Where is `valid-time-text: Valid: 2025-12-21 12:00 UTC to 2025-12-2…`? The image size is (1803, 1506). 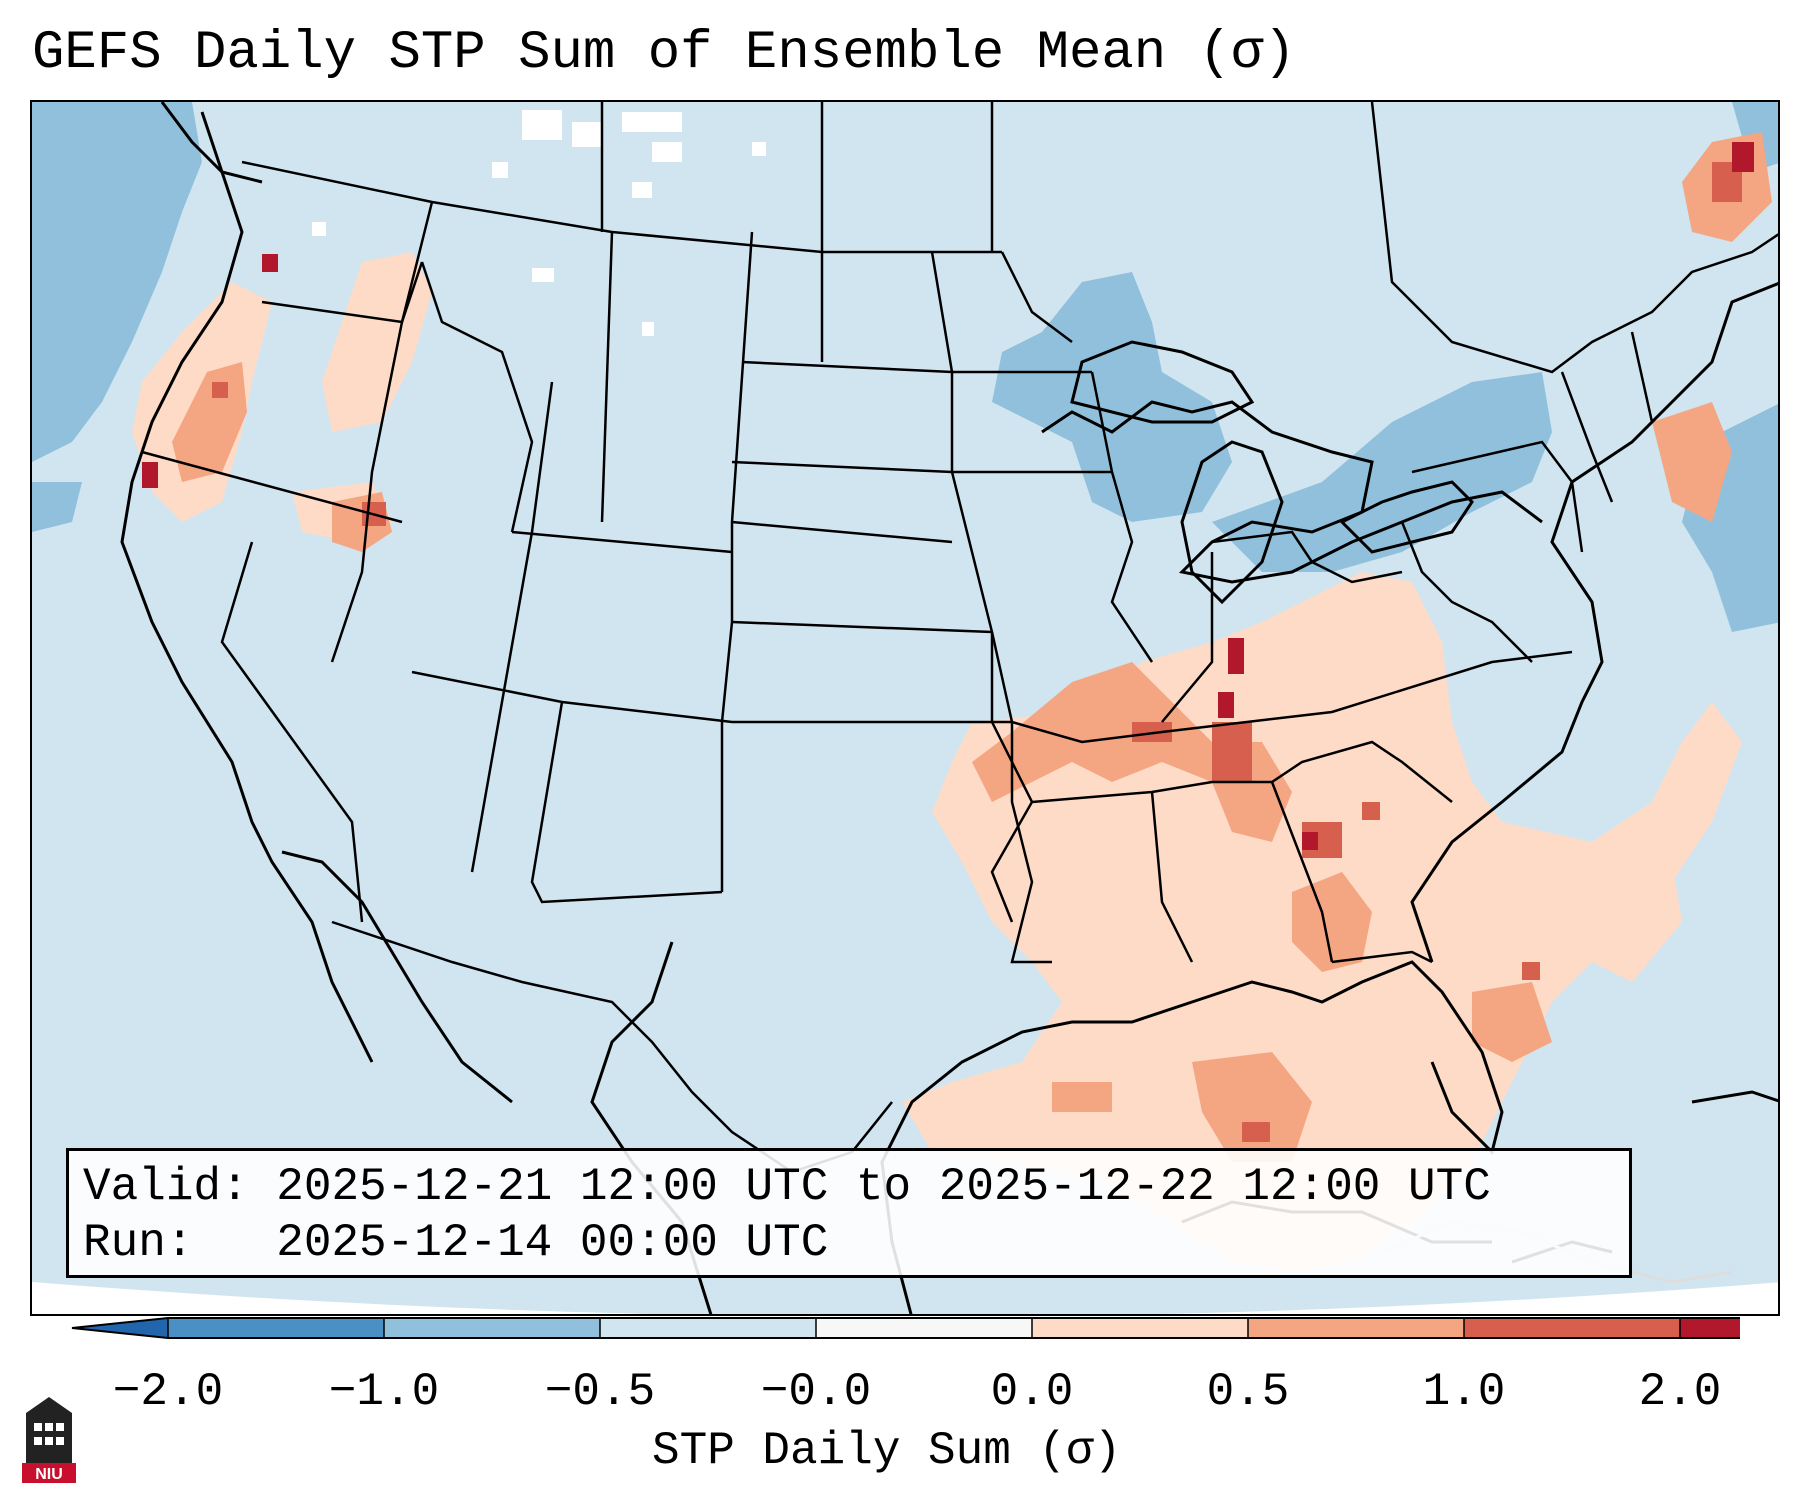 valid-time-text: Valid: 2025-12-21 12:00 UTC to 2025-12-2… is located at coordinates (787, 1187).